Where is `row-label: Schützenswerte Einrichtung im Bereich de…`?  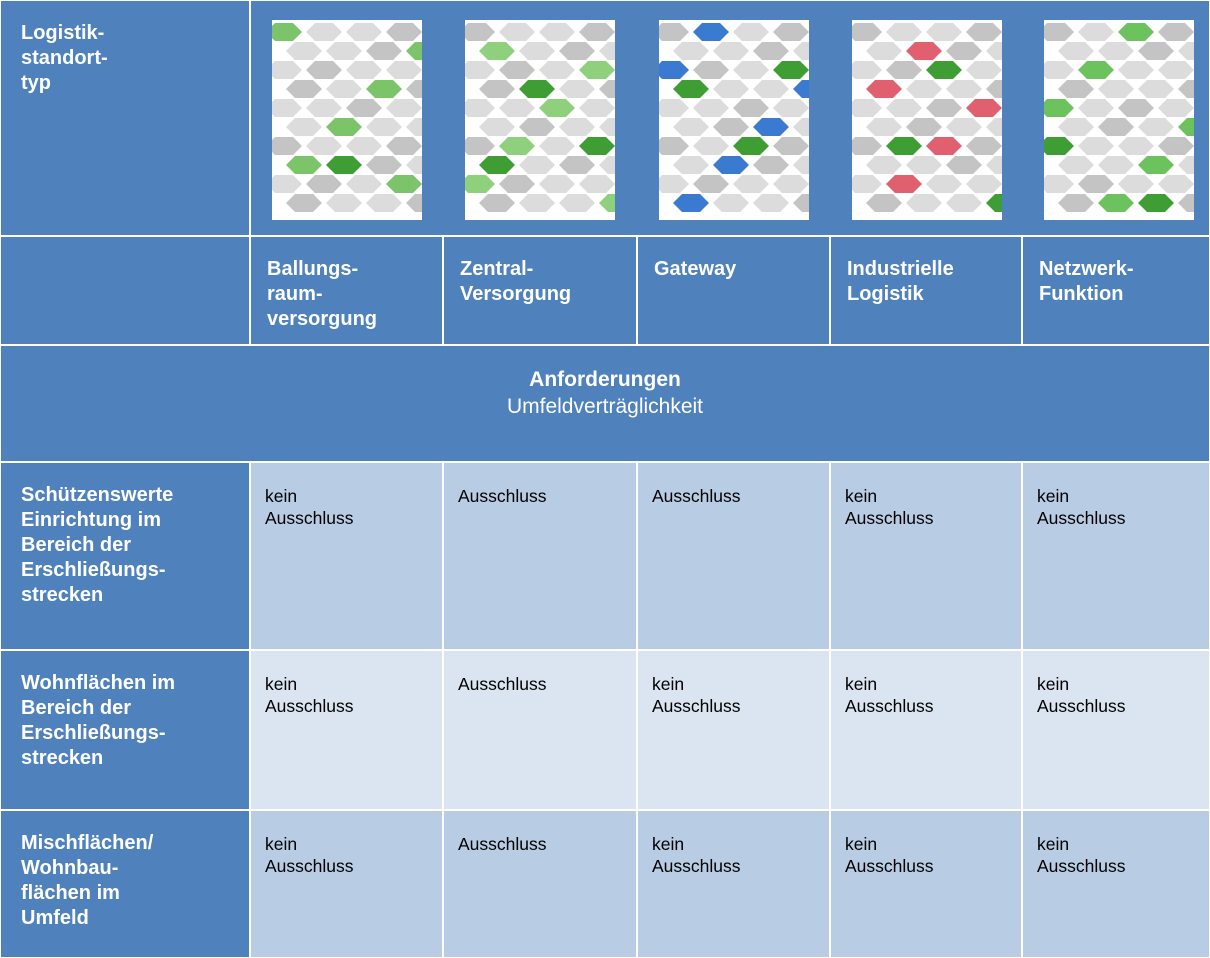 row-label: Schützenswerte Einrichtung im Bereich de… is located at coordinates (125, 556).